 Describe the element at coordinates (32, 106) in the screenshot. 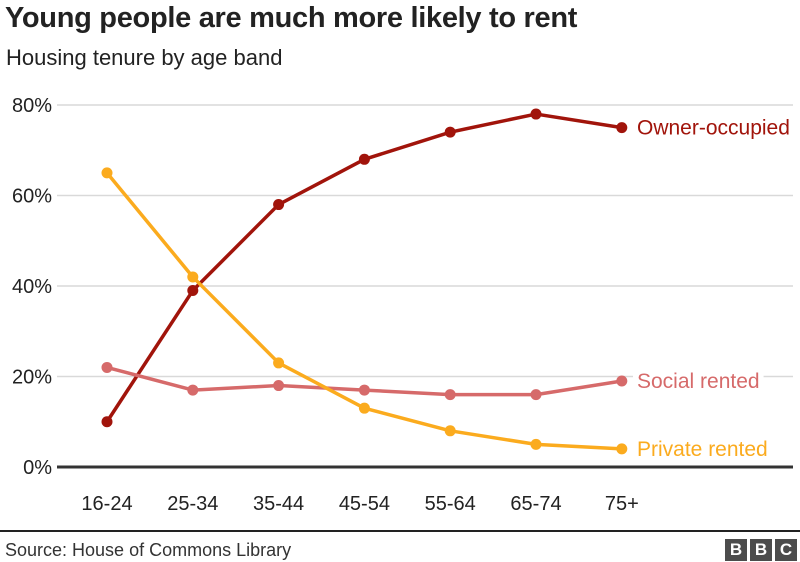

I see `y-tick-label: 80%` at that location.